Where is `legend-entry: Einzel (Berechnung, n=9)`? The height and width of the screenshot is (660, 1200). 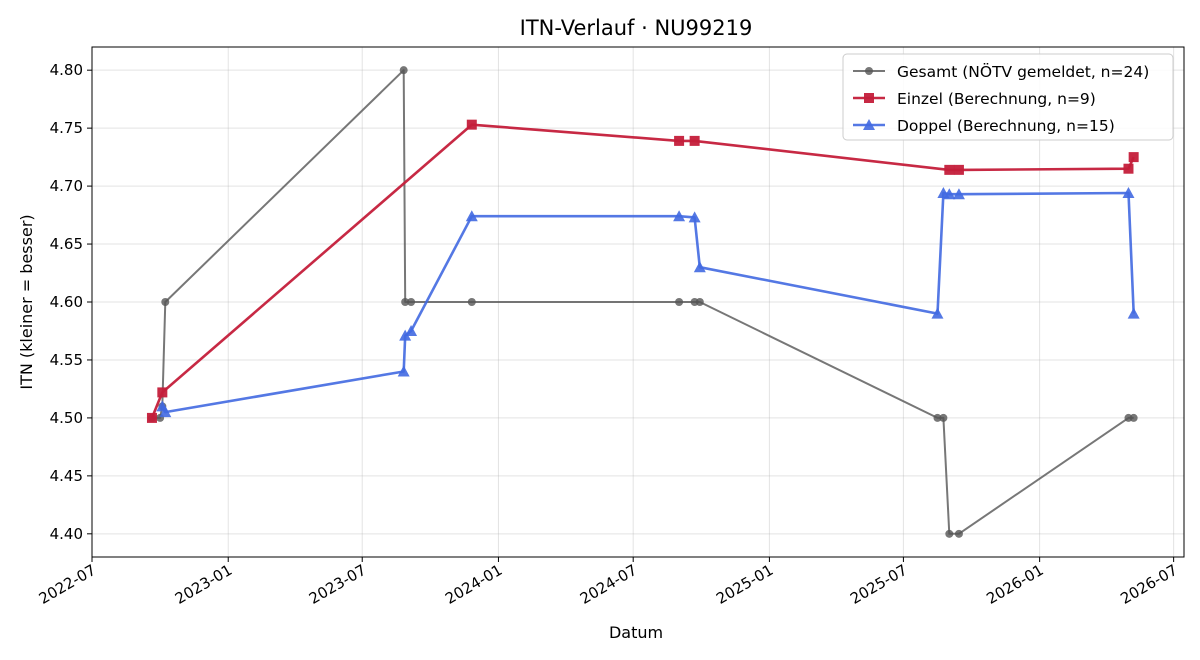
legend-entry: Einzel (Berechnung, n=9) is located at coordinates (974, 99).